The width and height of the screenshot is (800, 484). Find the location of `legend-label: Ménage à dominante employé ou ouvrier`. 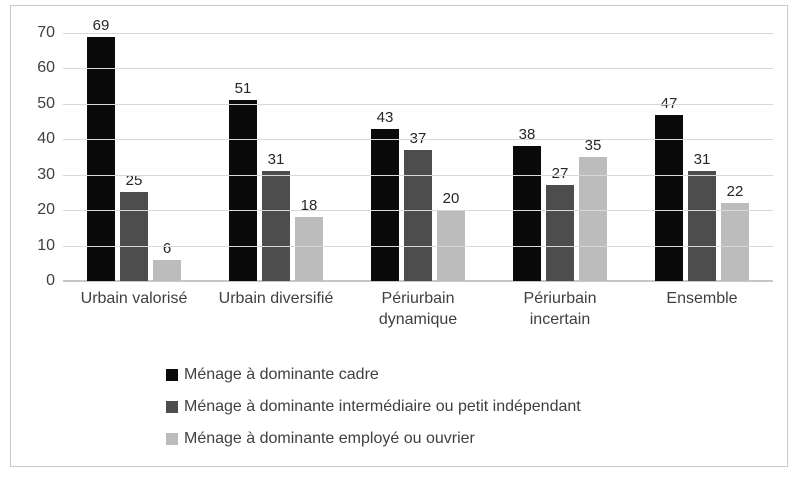

legend-label: Ménage à dominante employé ou ouvrier is located at coordinates (329, 438).